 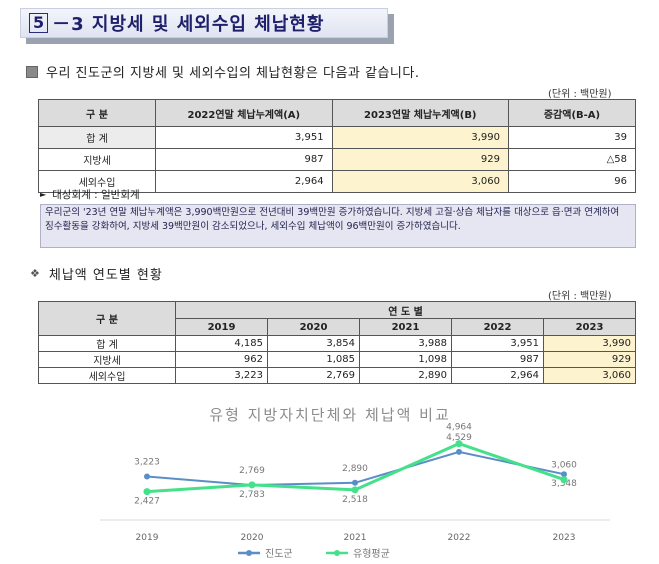 I want to click on year-cell: 1,085, so click(x=313, y=359).